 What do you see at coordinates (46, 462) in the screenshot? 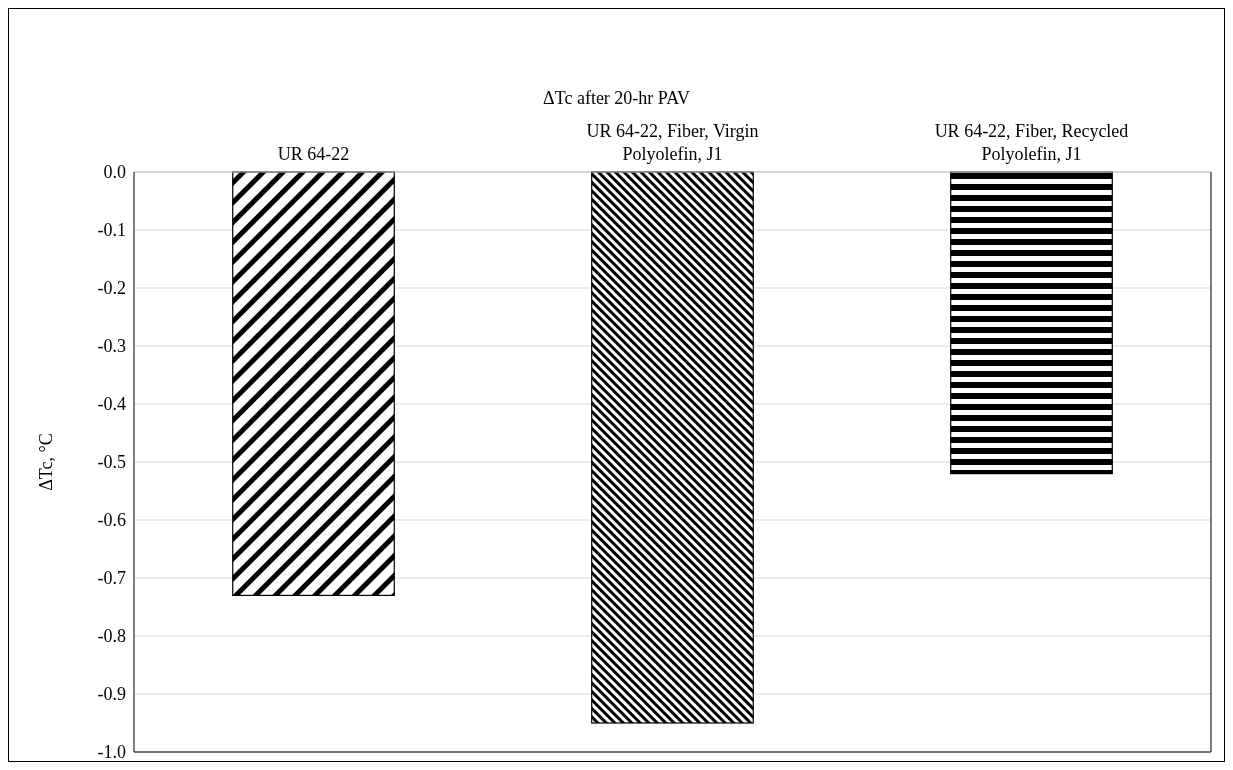
I see `y-axis-title: ΔTc, °C` at bounding box center [46, 462].